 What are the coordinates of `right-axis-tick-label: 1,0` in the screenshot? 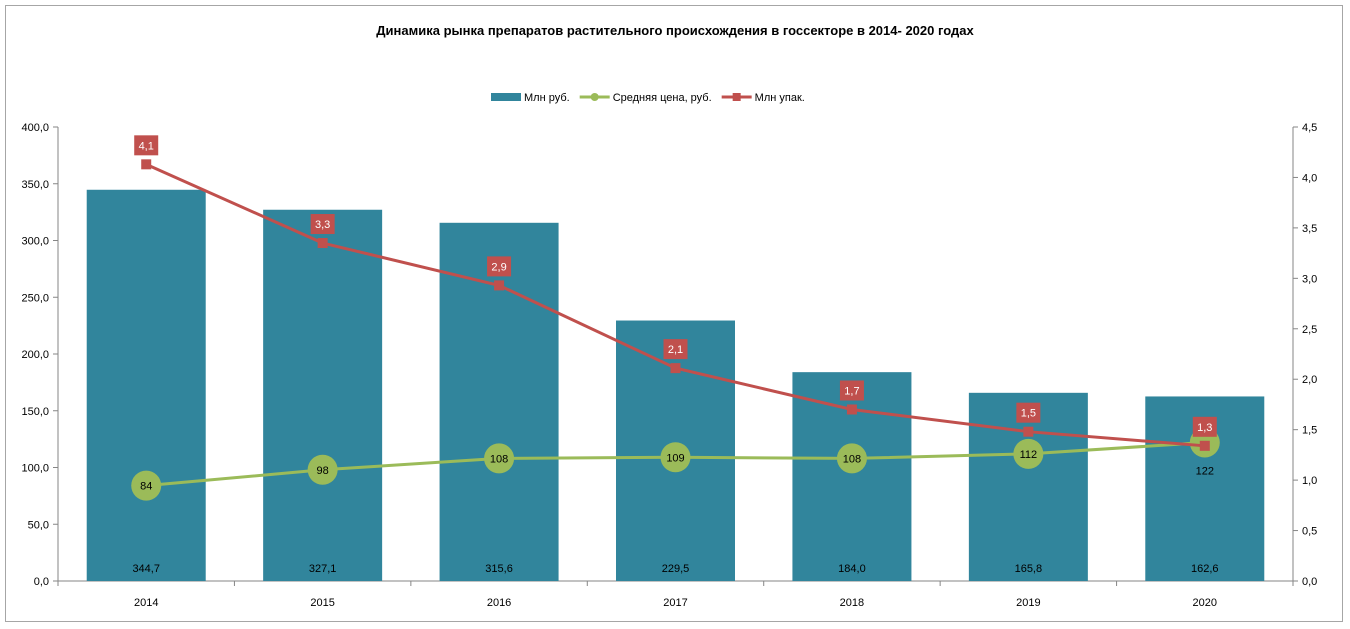 It's located at (1309, 481).